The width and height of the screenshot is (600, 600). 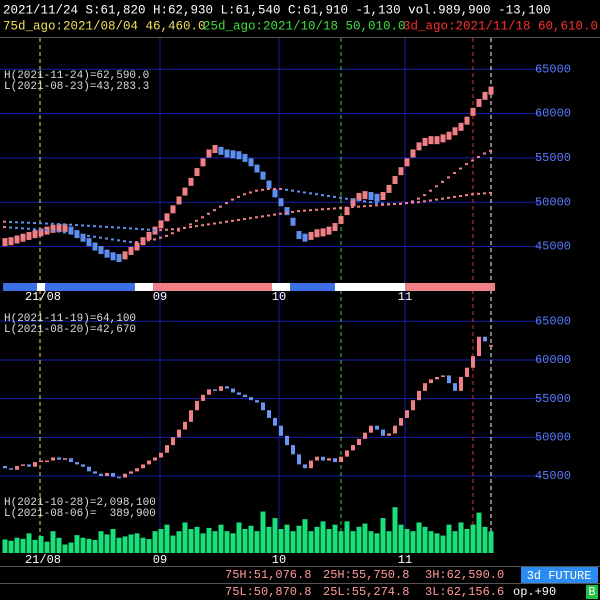 I want to click on high-note: H(2021-11-24)=62,590.0, so click(x=76, y=76).